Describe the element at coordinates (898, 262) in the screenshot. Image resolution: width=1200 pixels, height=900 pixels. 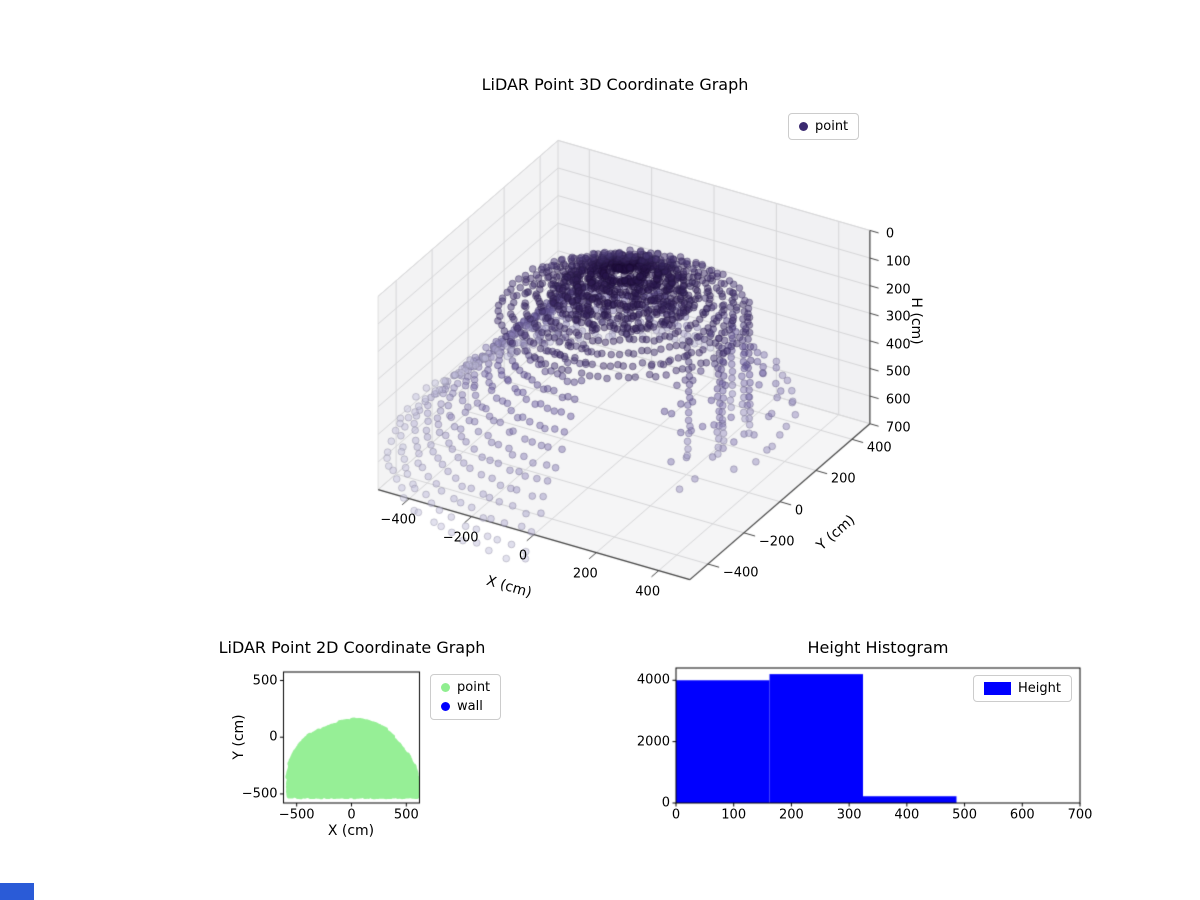
I see `plot3d-h-tick-label: 100` at that location.